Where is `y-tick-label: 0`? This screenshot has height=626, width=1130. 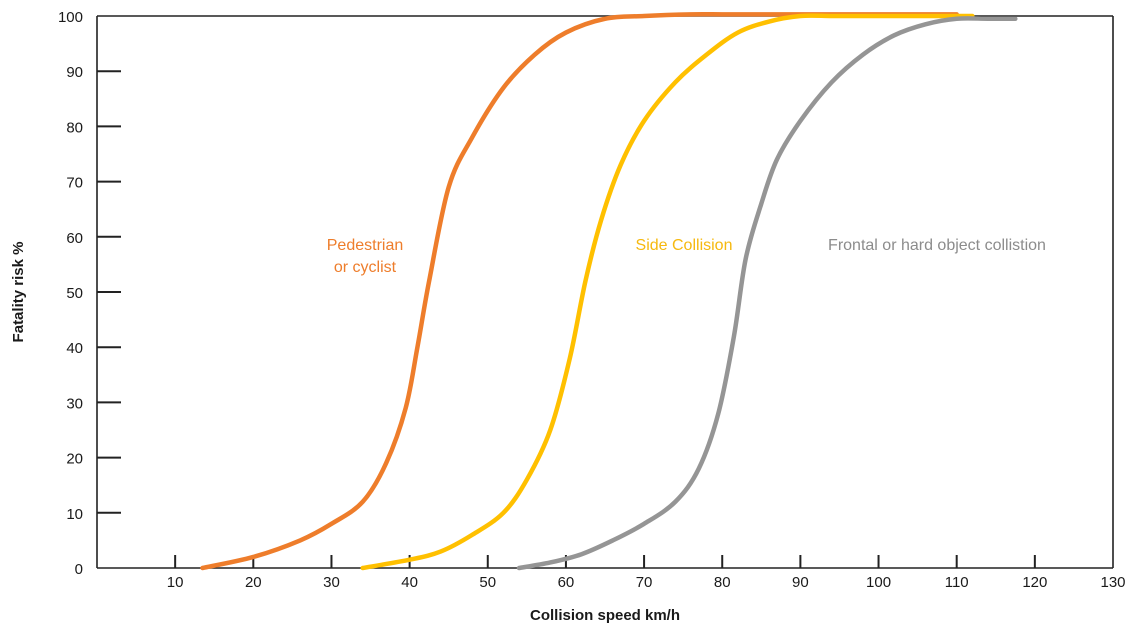
y-tick-label: 0 is located at coordinates (79, 569).